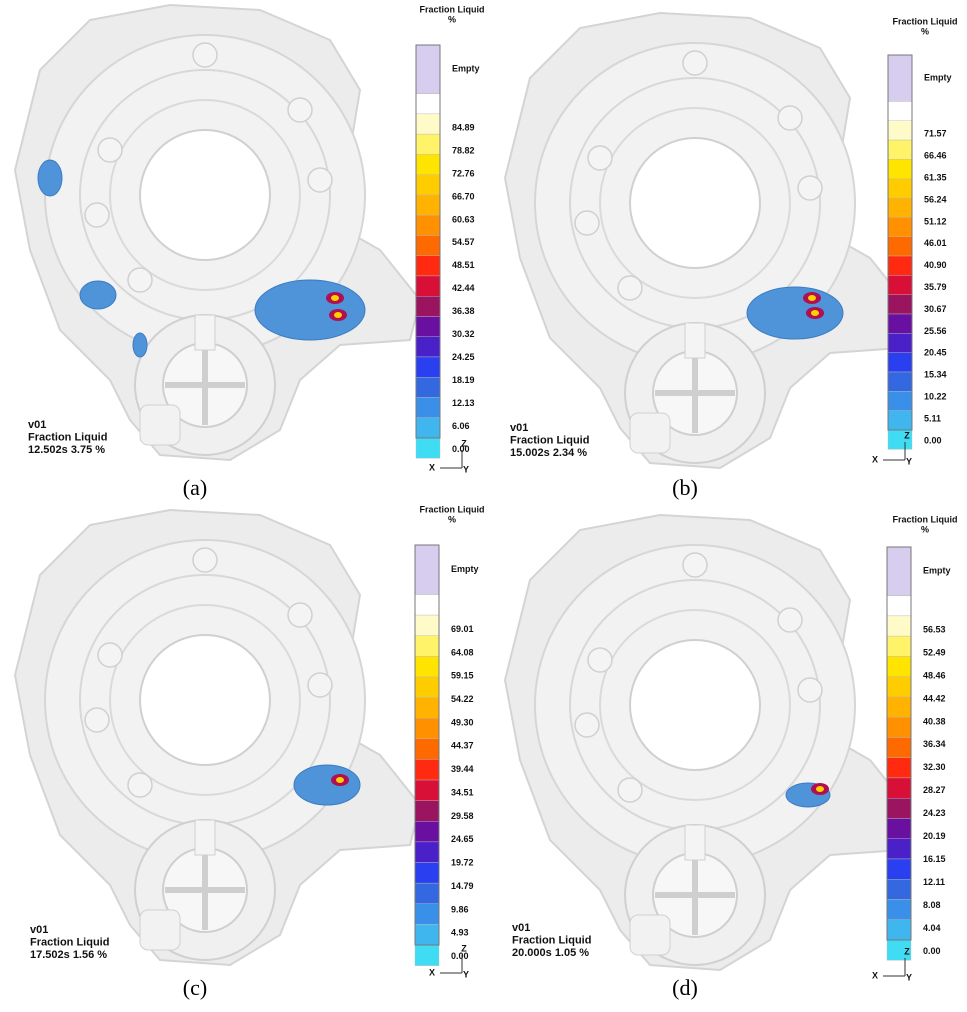 The width and height of the screenshot is (967, 1012). What do you see at coordinates (462, 652) in the screenshot?
I see `legend-label: 64.08` at bounding box center [462, 652].